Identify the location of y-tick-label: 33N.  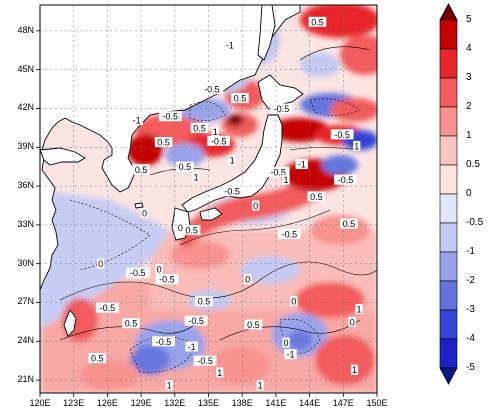
(25, 223).